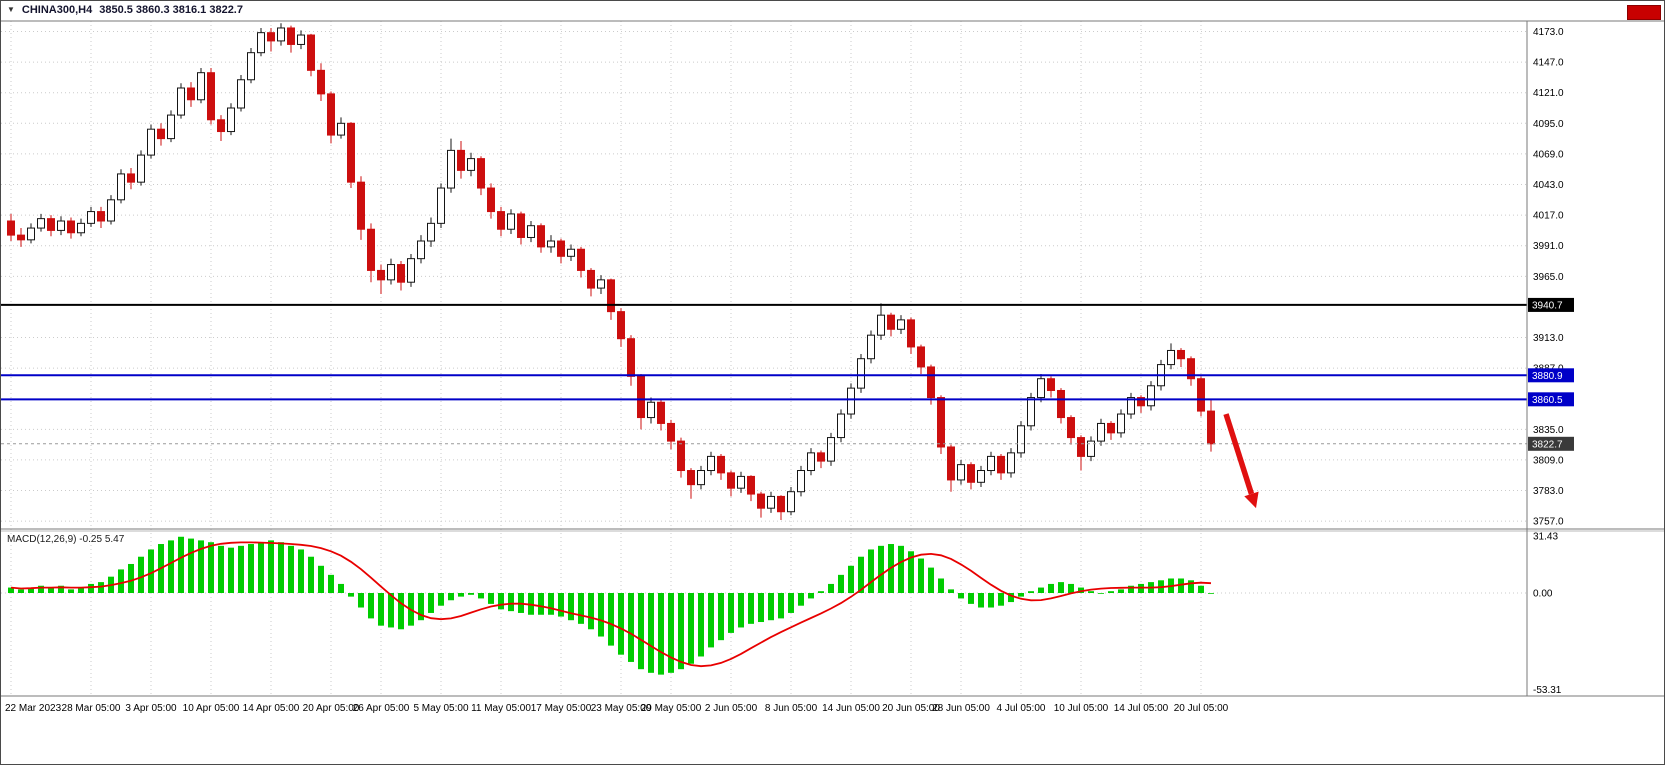 The image size is (1665, 765). What do you see at coordinates (911, 708) in the screenshot?
I see `date-label: 20 Jun 05:00` at bounding box center [911, 708].